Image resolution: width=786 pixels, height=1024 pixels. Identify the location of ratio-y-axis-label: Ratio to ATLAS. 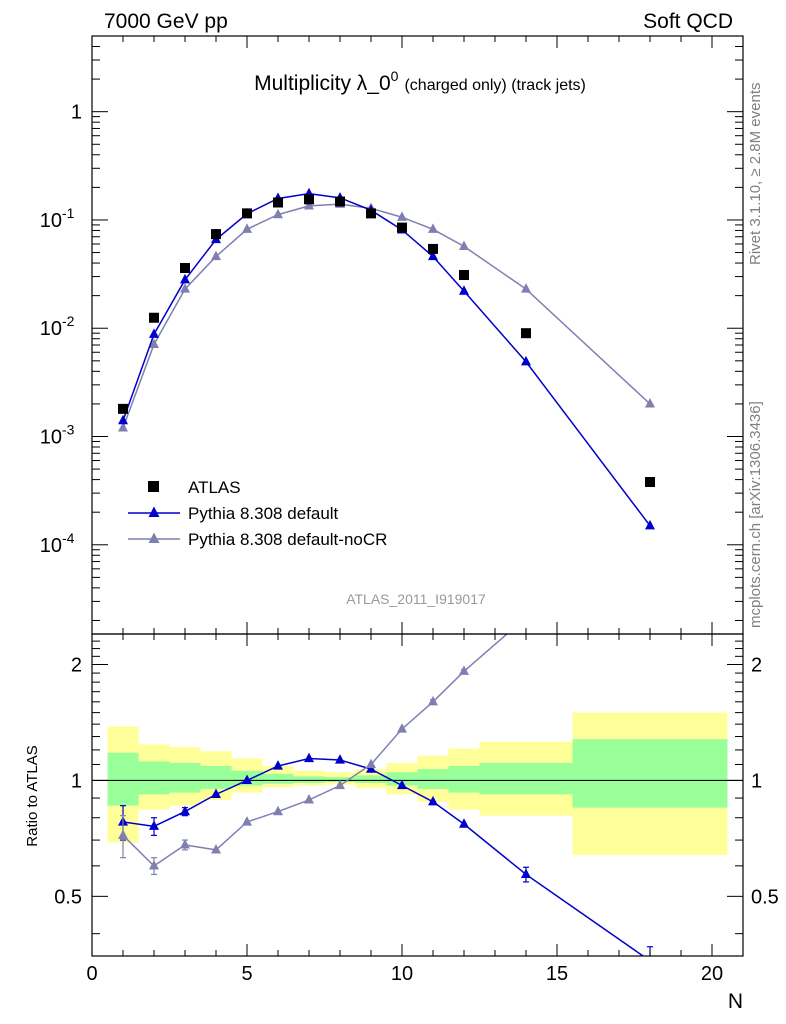
(32, 795).